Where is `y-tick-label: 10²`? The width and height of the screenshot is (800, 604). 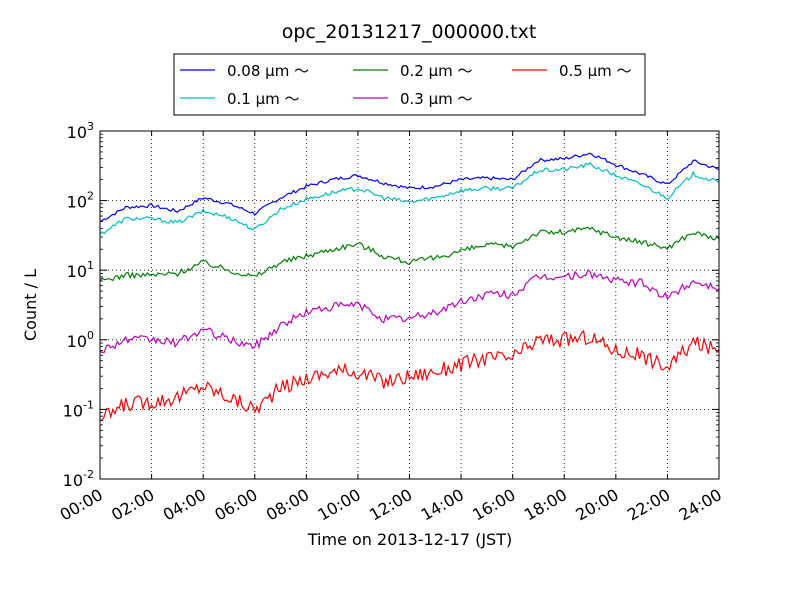
y-tick-label: 10² is located at coordinates (80, 201).